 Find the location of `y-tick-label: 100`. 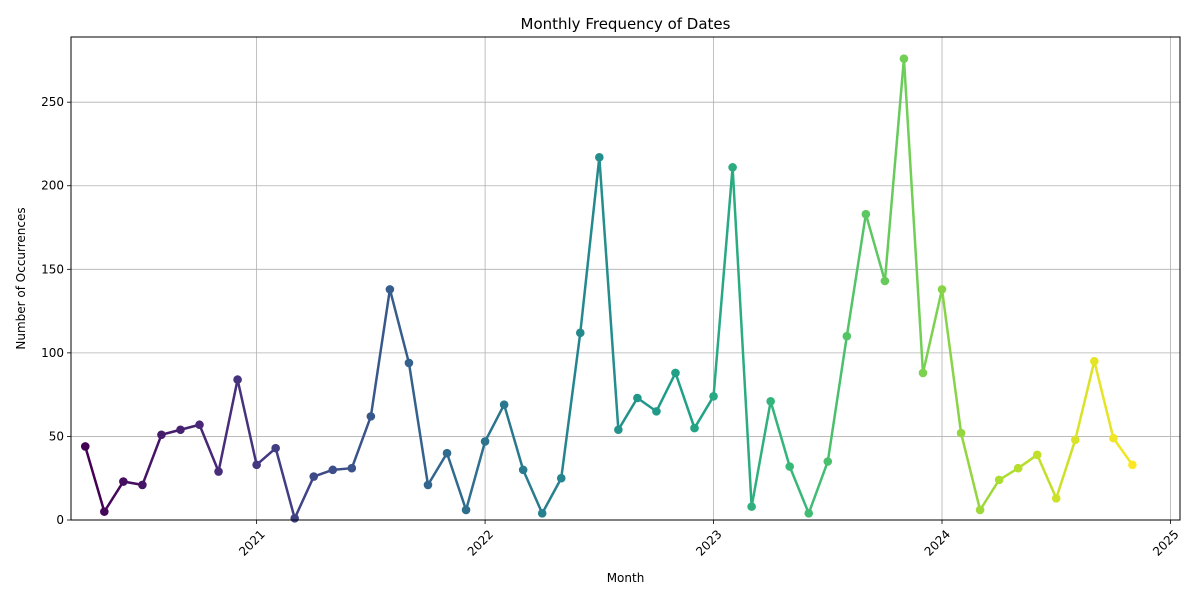

y-tick-label: 100 is located at coordinates (52, 353).